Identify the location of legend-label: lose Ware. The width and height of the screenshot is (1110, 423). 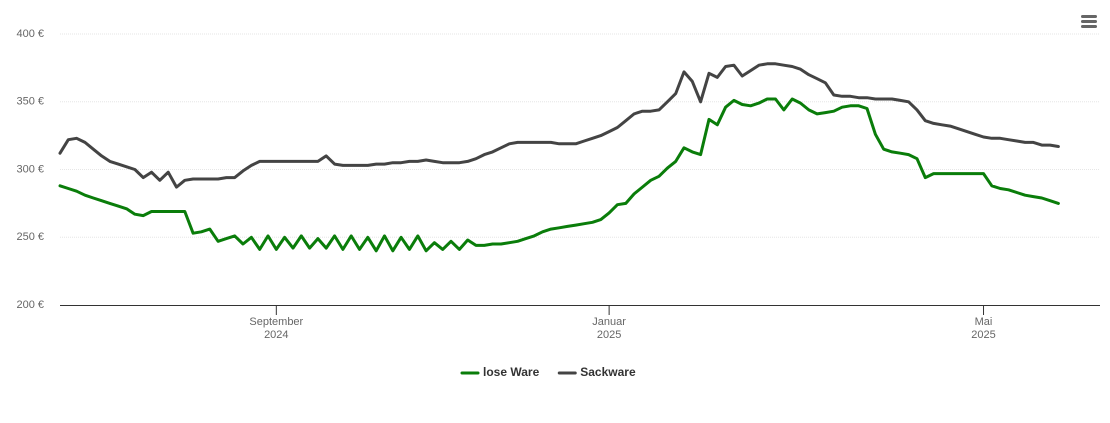
(511, 372).